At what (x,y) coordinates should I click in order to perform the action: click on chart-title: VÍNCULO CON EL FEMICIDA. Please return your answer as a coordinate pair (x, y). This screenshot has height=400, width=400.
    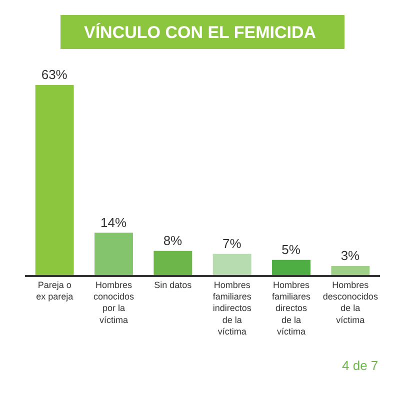
    Looking at the image, I should click on (200, 32).